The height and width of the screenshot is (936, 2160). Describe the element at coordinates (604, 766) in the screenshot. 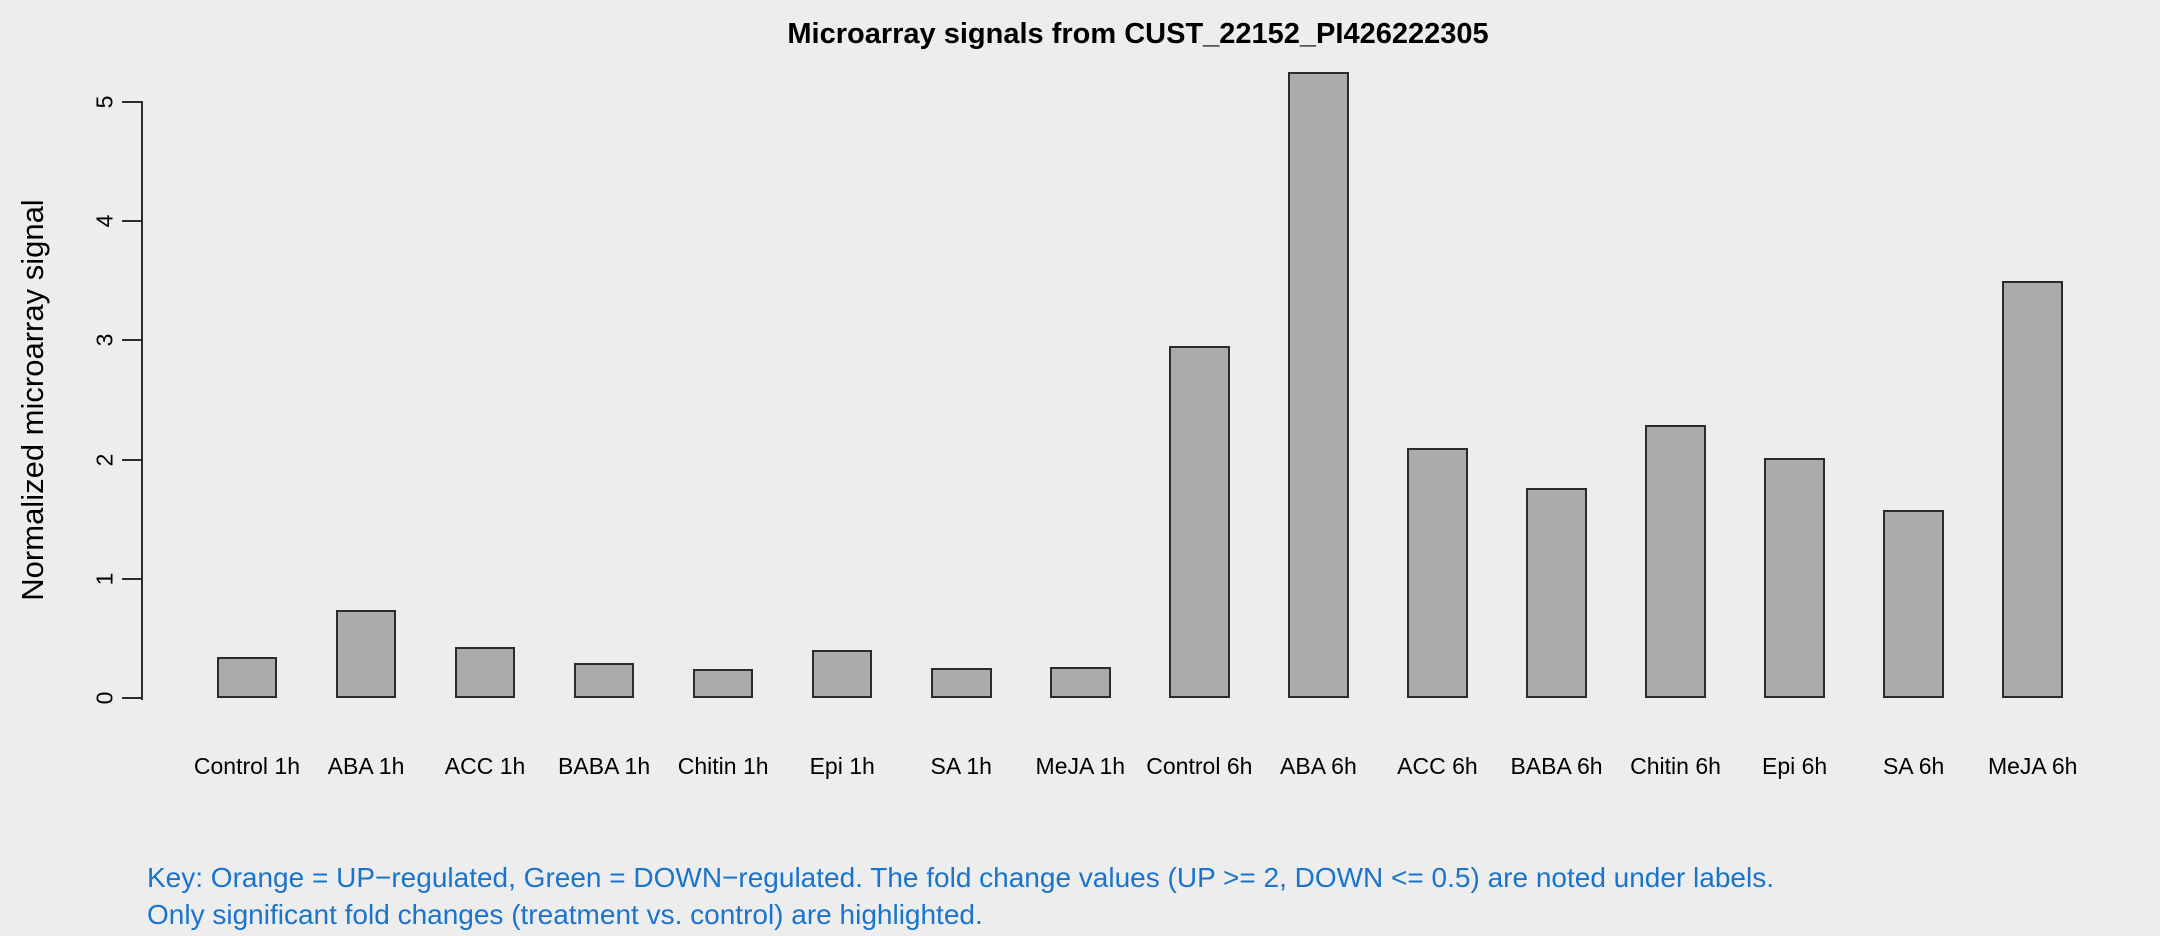

I see `x-tick-label-baba-1h: BABA 1h` at that location.